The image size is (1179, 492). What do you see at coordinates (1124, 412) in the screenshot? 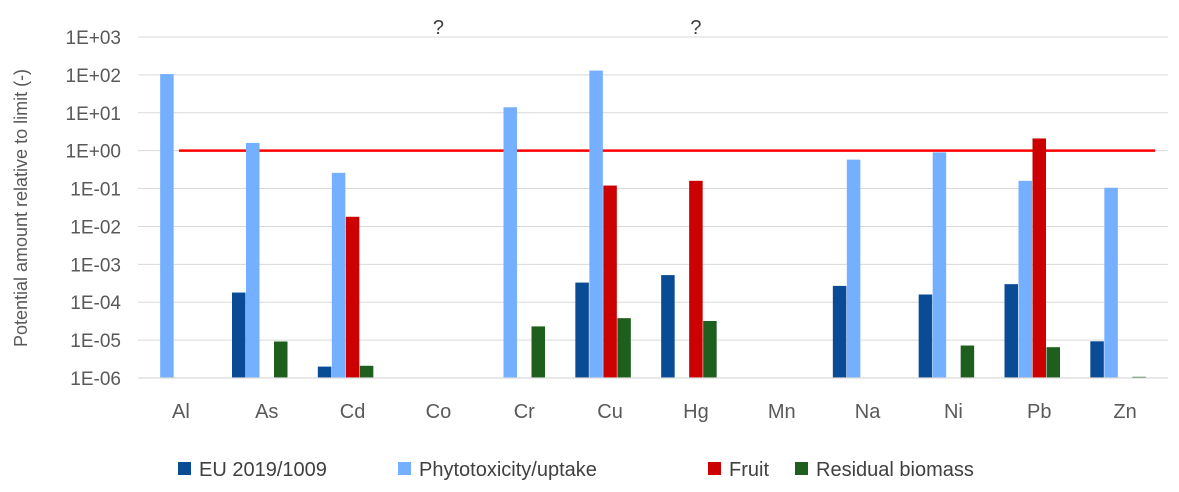
I see `x-tick-label: Zn` at bounding box center [1124, 412].